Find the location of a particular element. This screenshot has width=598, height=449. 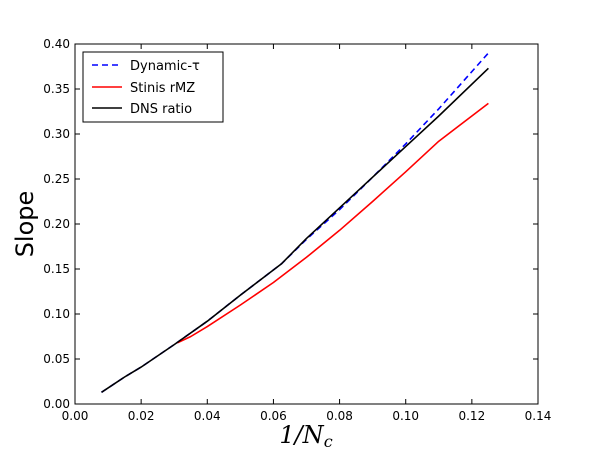

y-tick-label: 0.20 is located at coordinates (56, 224).